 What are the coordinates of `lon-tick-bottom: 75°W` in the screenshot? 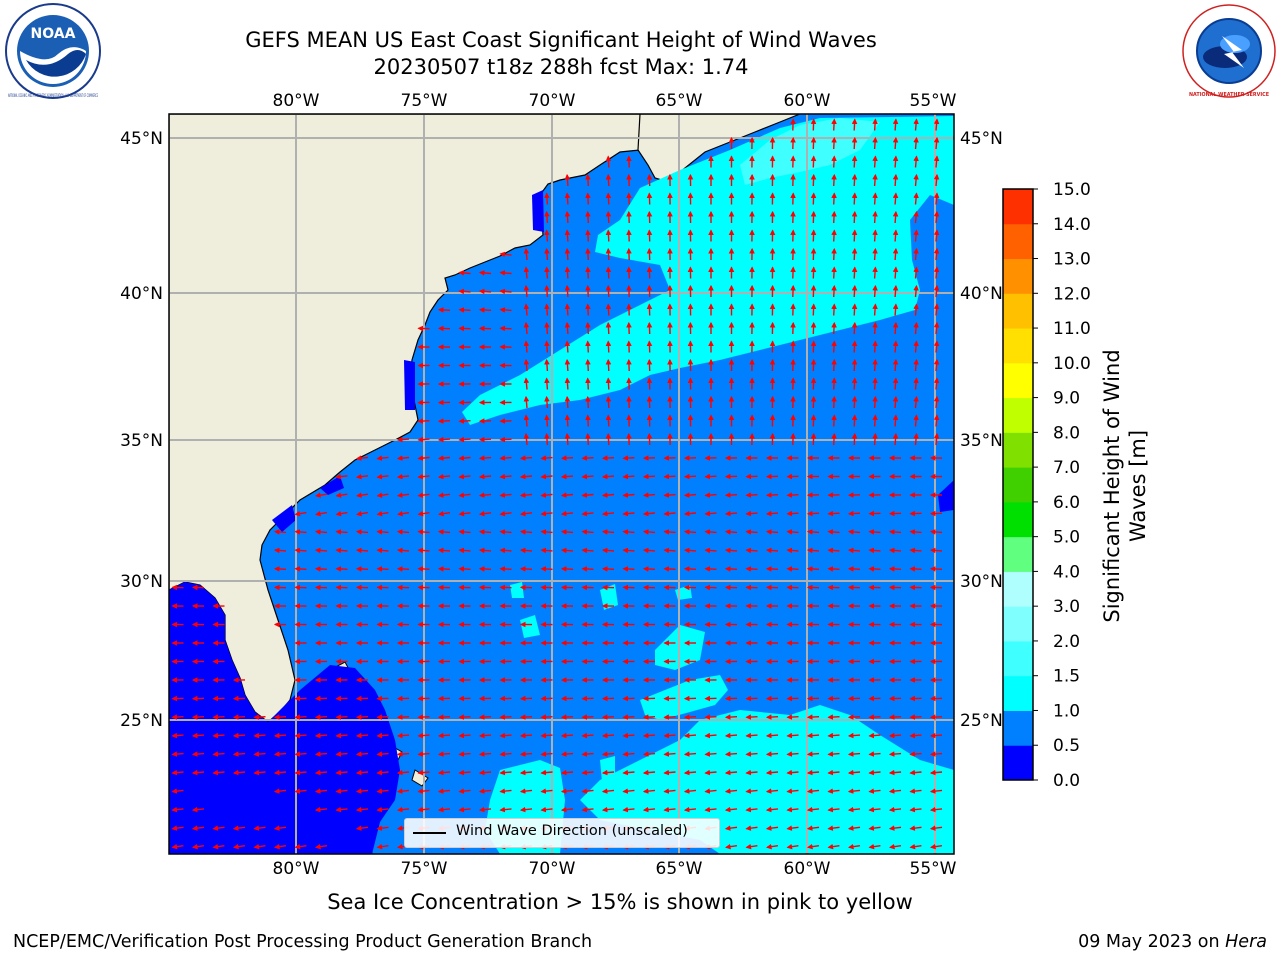 It's located at (424, 869).